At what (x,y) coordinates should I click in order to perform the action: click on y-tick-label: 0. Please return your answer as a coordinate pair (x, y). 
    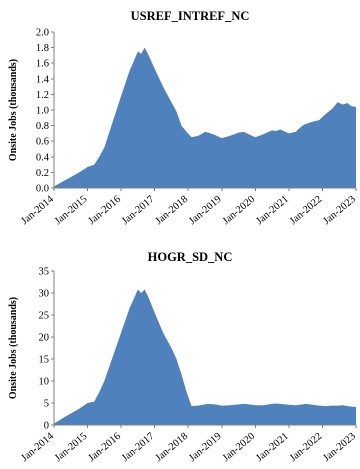
    Looking at the image, I should click on (46, 426).